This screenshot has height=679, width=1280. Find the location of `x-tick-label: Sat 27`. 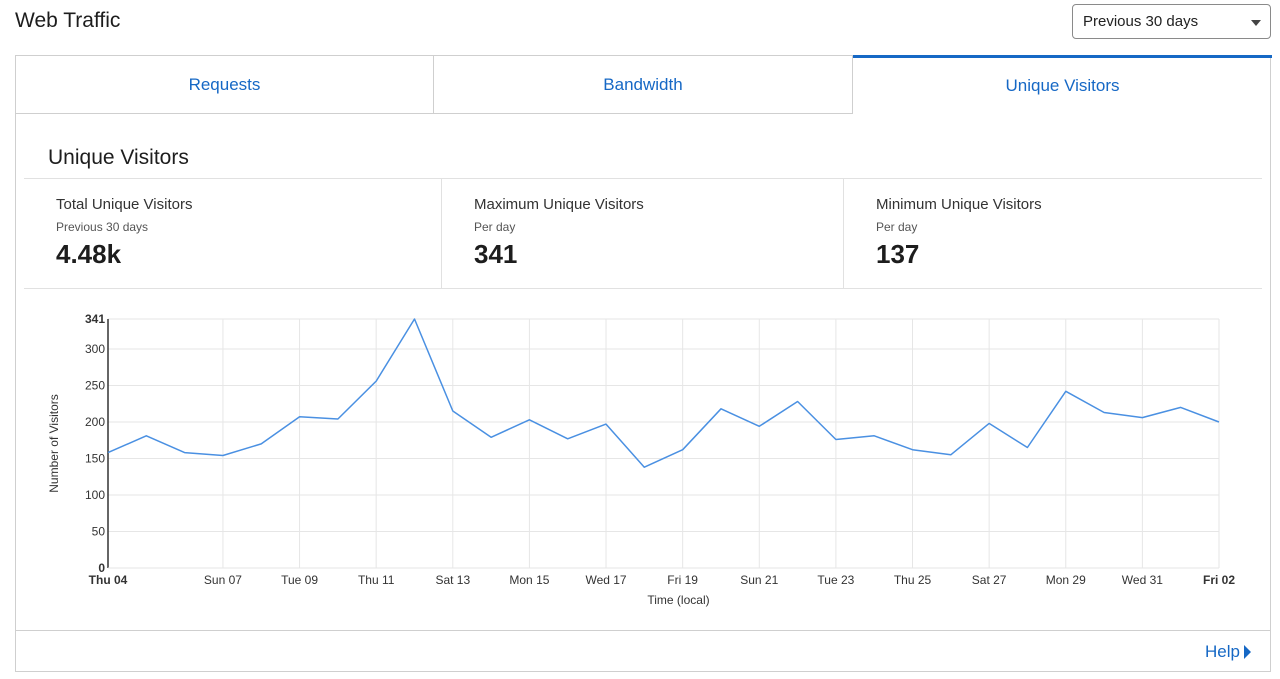

x-tick-label: Sat 27 is located at coordinates (989, 580).